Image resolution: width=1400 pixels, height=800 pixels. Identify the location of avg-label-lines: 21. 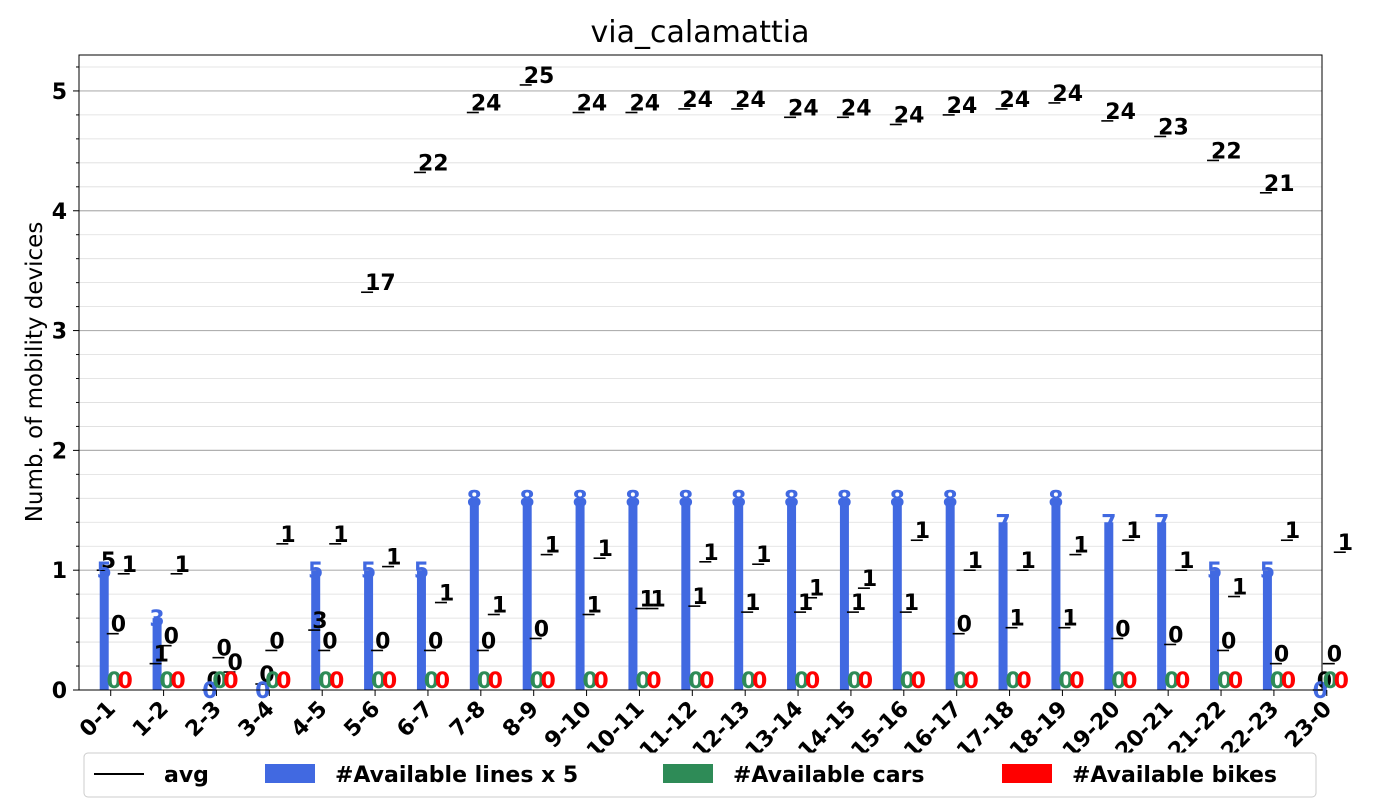
(1279, 184).